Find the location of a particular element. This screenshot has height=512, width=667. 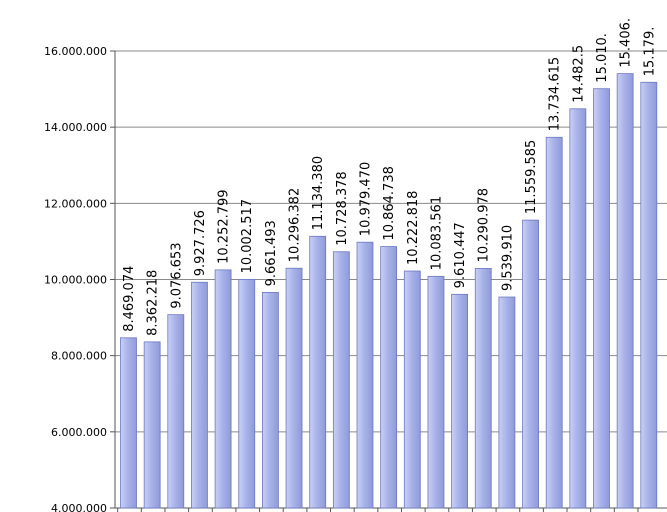

data-label: 15.010. is located at coordinates (602, 58).